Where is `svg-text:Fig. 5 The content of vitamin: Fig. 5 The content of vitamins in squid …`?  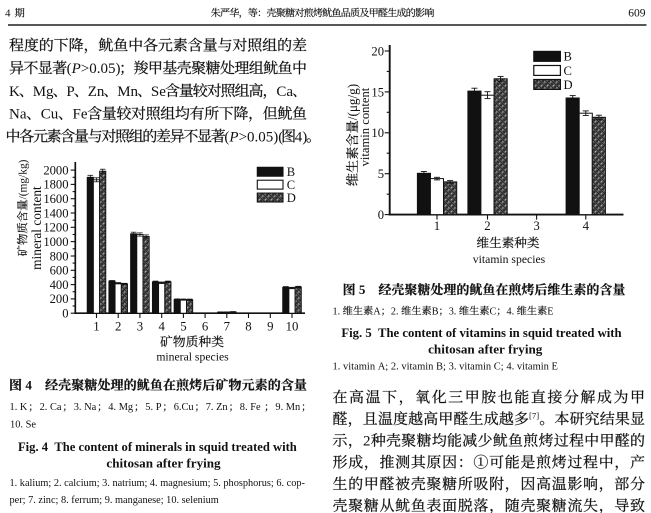 svg-text:Fig. 5 The content of vitamin: Fig. 5 The content of vitamins in squid … is located at coordinates (481, 333).